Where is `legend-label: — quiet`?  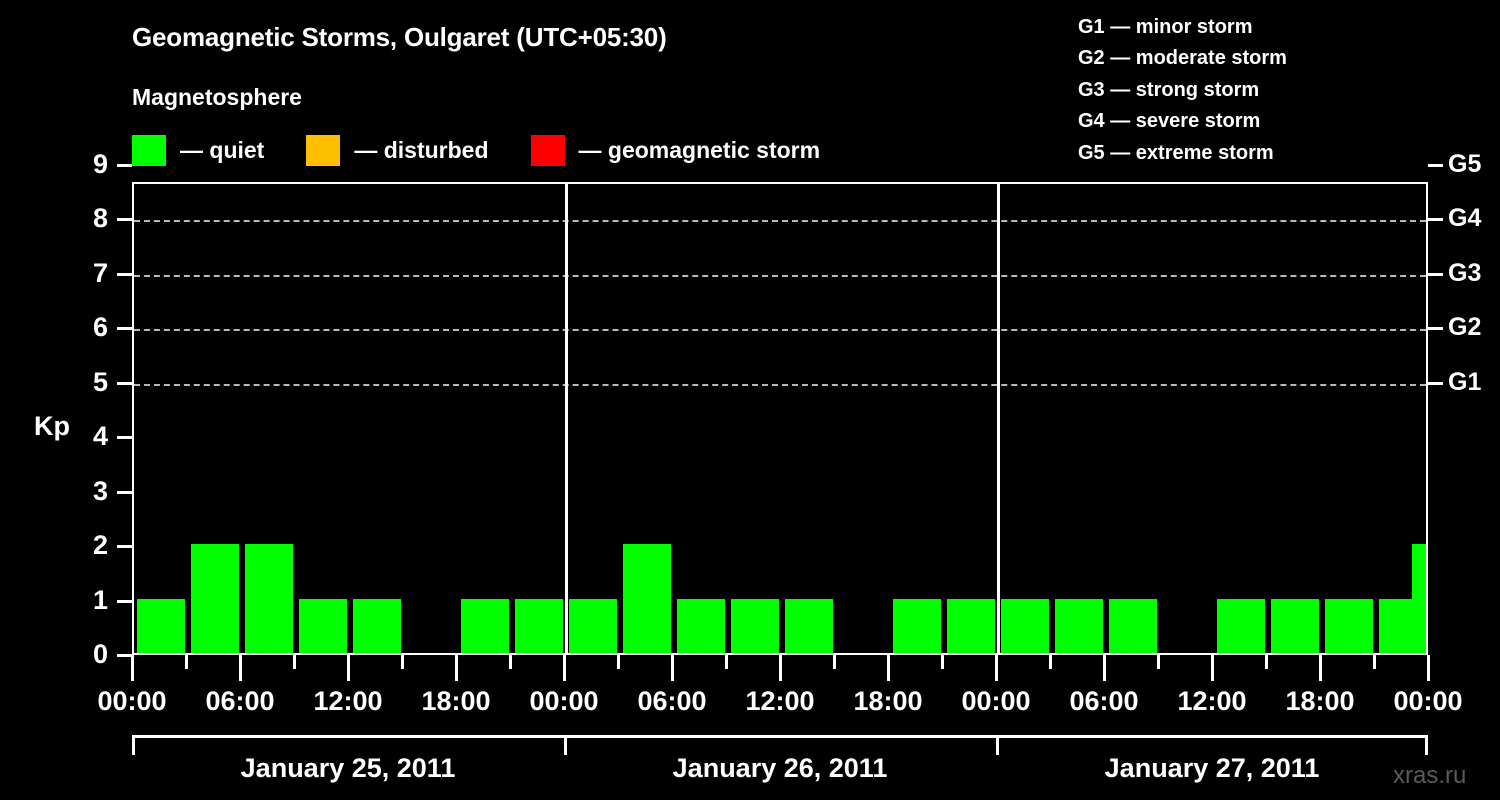
legend-label: — quiet is located at coordinates (222, 149).